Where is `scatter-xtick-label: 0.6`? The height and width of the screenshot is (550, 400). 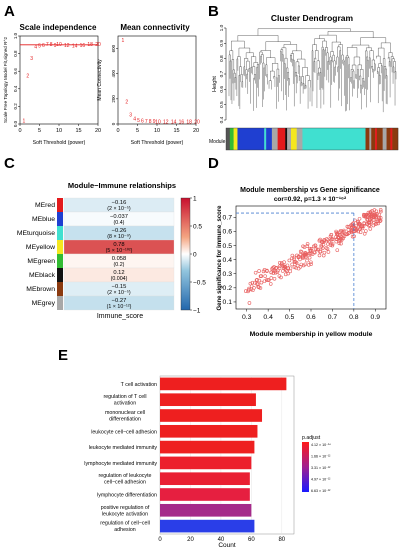 scatter-xtick-label: 0.6 is located at coordinates (311, 317).